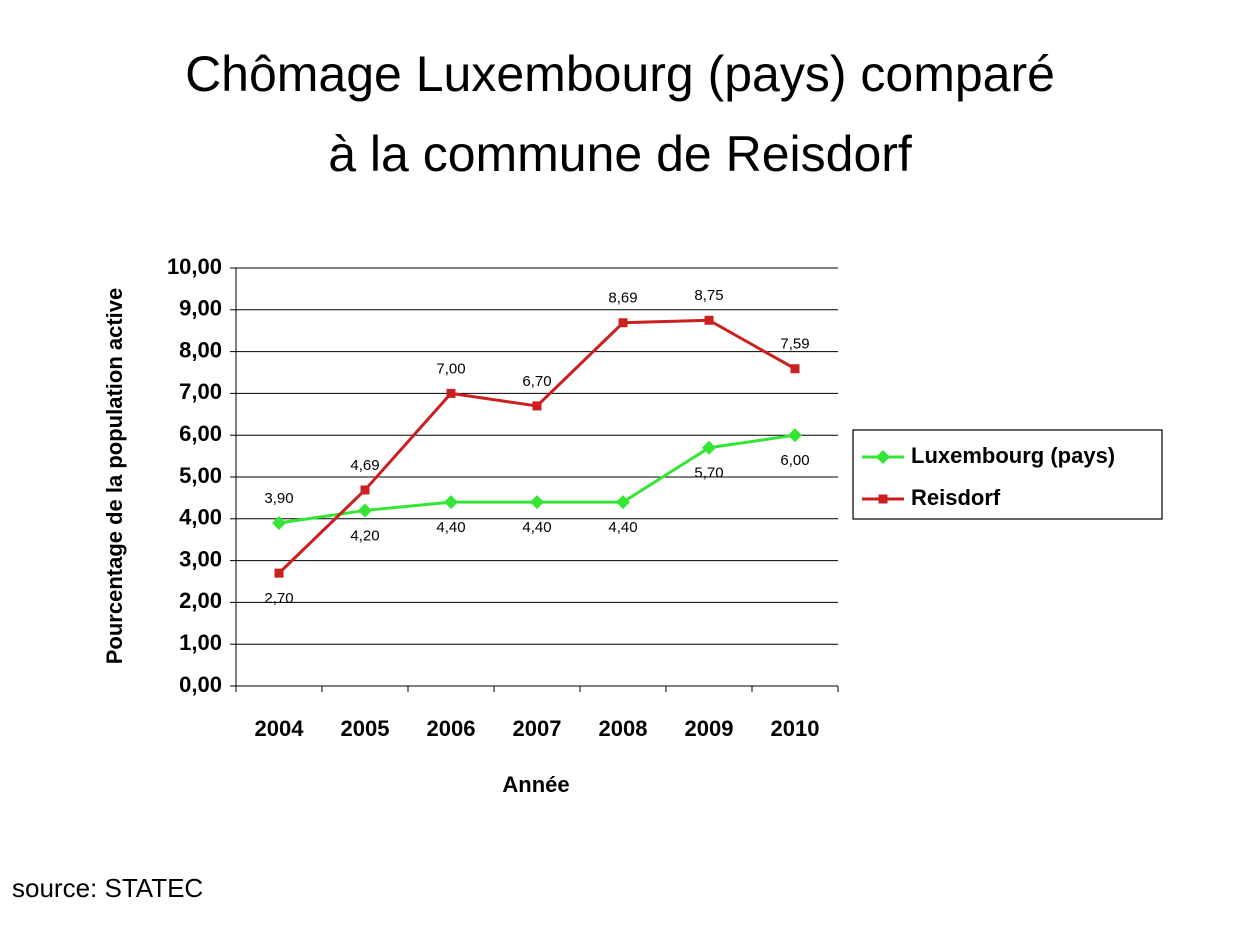 This screenshot has height=930, width=1240. I want to click on y-tick-label: 2,00, so click(200, 600).